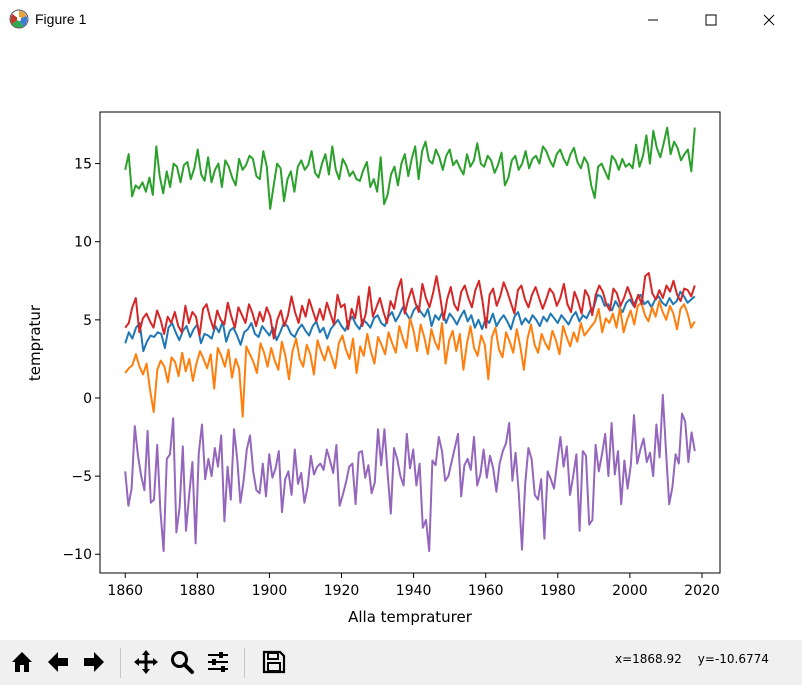 This screenshot has width=802, height=685. What do you see at coordinates (19, 19) in the screenshot?
I see `matplotlib-logo-icon` at bounding box center [19, 19].